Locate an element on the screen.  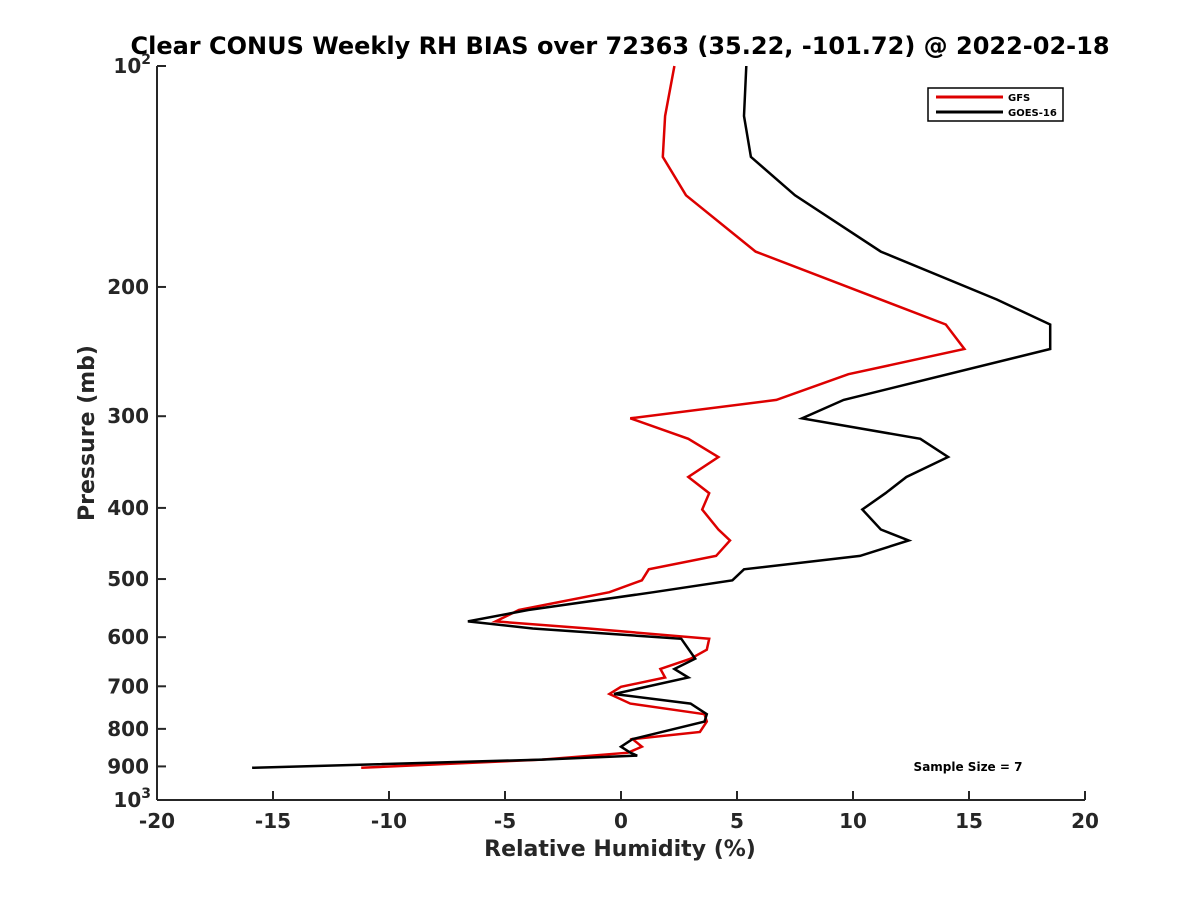
x-tick-label: 10 is located at coordinates (853, 821).